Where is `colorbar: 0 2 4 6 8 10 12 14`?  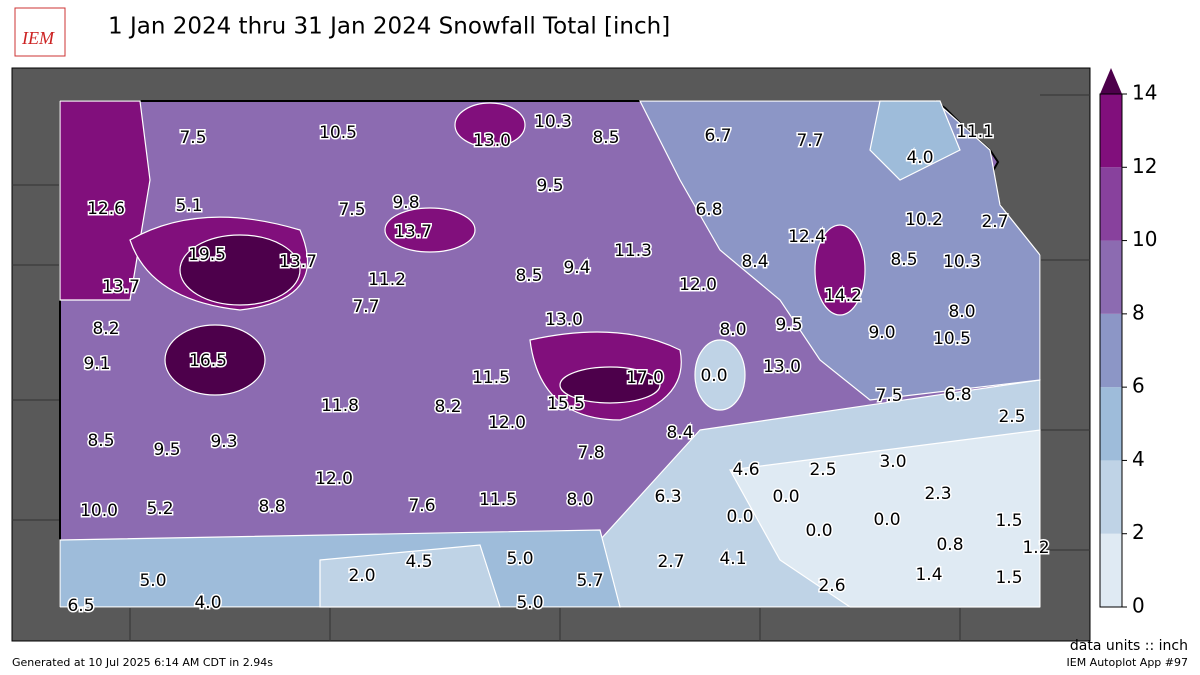
colorbar: 0 2 4 6 8 10 12 14 is located at coordinates (1128, 343).